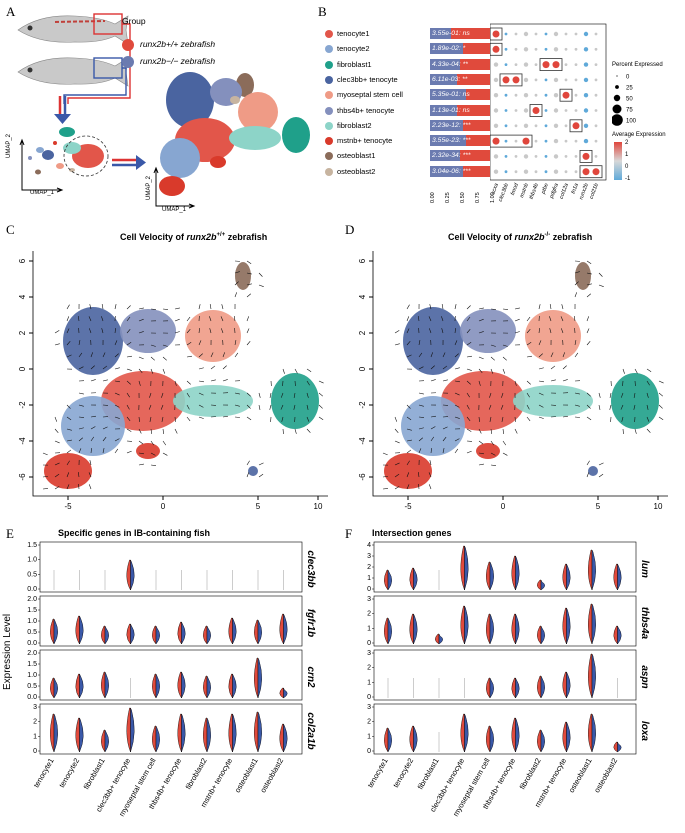  What do you see at coordinates (35, 736) in the screenshot?
I see `y-tick-label: 1` at bounding box center [35, 736].